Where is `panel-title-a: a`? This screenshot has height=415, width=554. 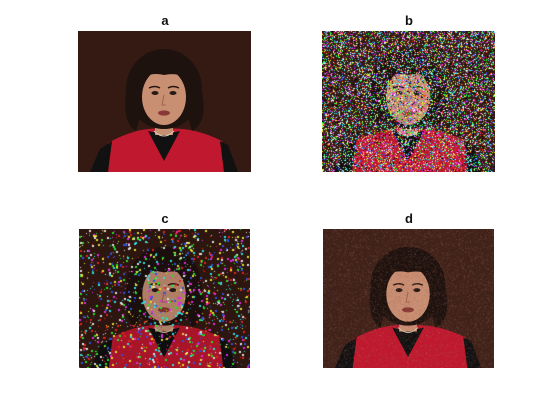 panel-title-a: a is located at coordinates (165, 20).